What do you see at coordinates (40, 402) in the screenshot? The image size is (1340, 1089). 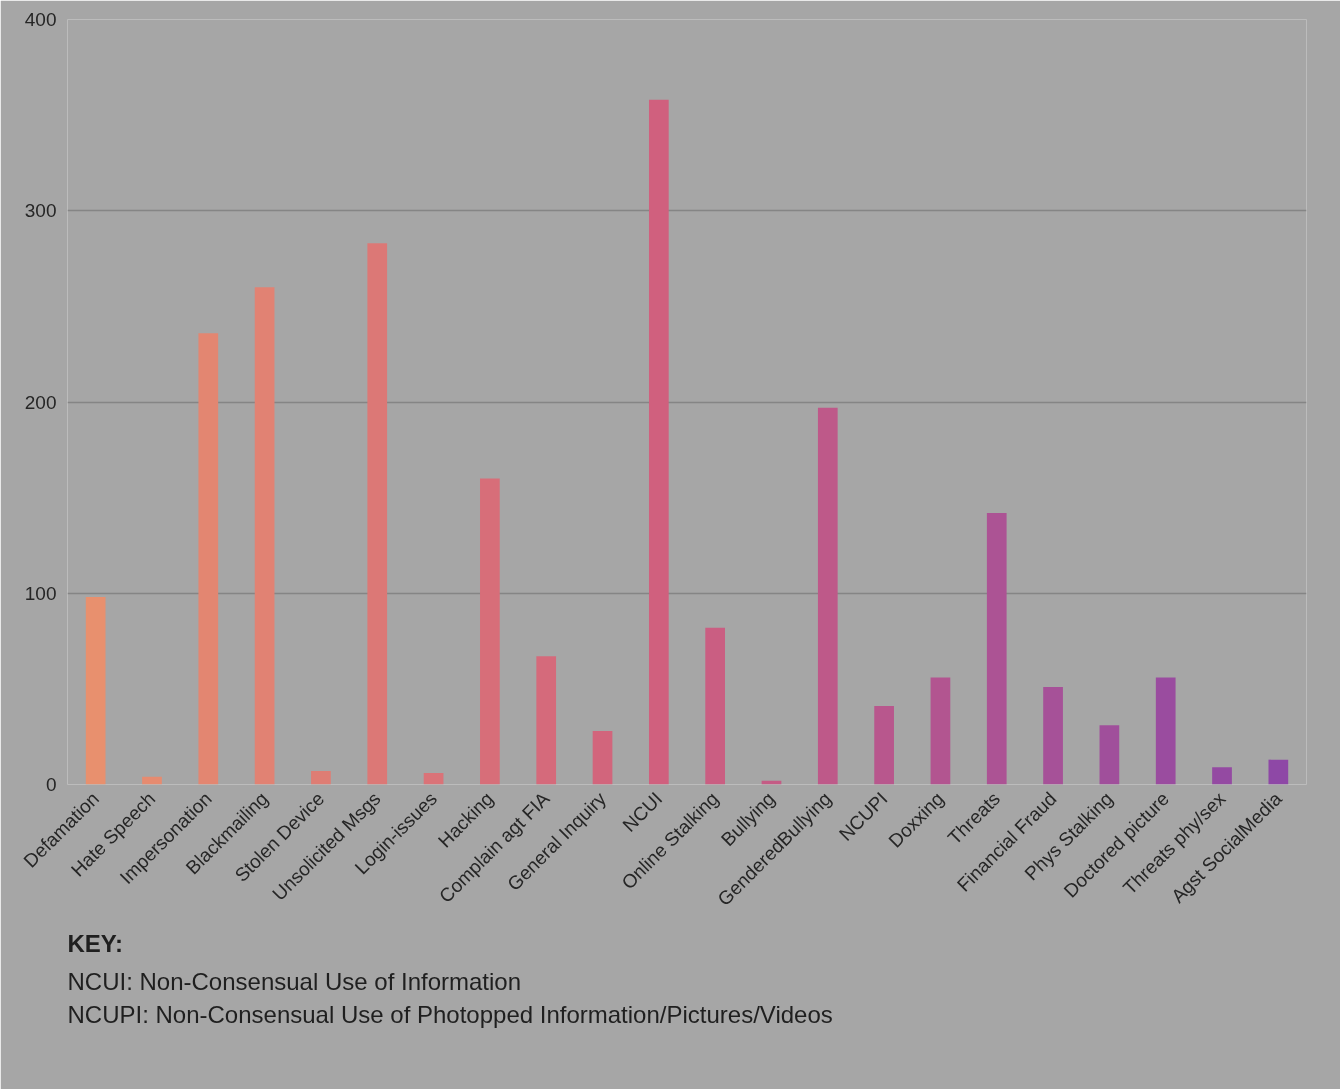 I see `y-tick-label: 200` at bounding box center [40, 402].